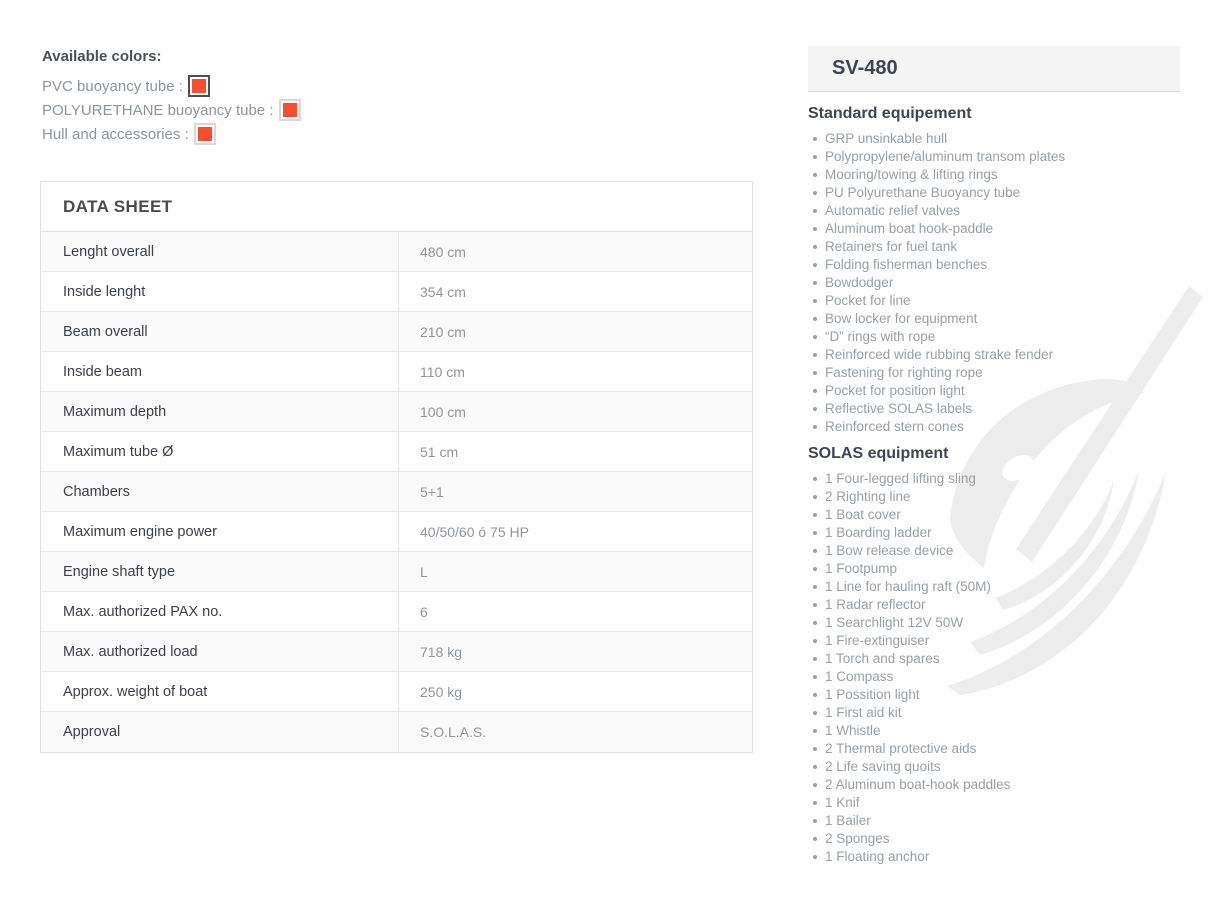 Image resolution: width=1214 pixels, height=907 pixels. Describe the element at coordinates (891, 246) in the screenshot. I see `list-item-label: Retainers for fuel tank` at that location.